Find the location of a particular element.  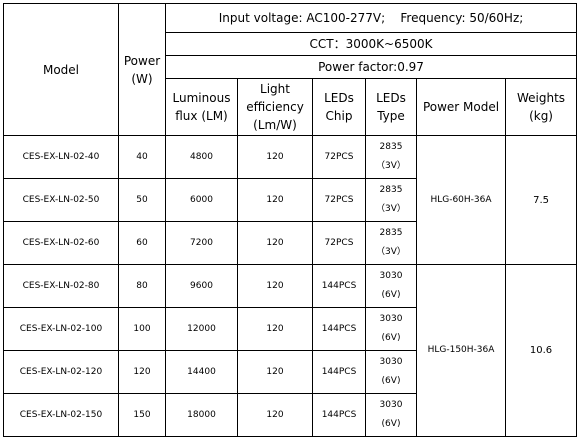

power-factor: Power factor:0.97 is located at coordinates (371, 67).